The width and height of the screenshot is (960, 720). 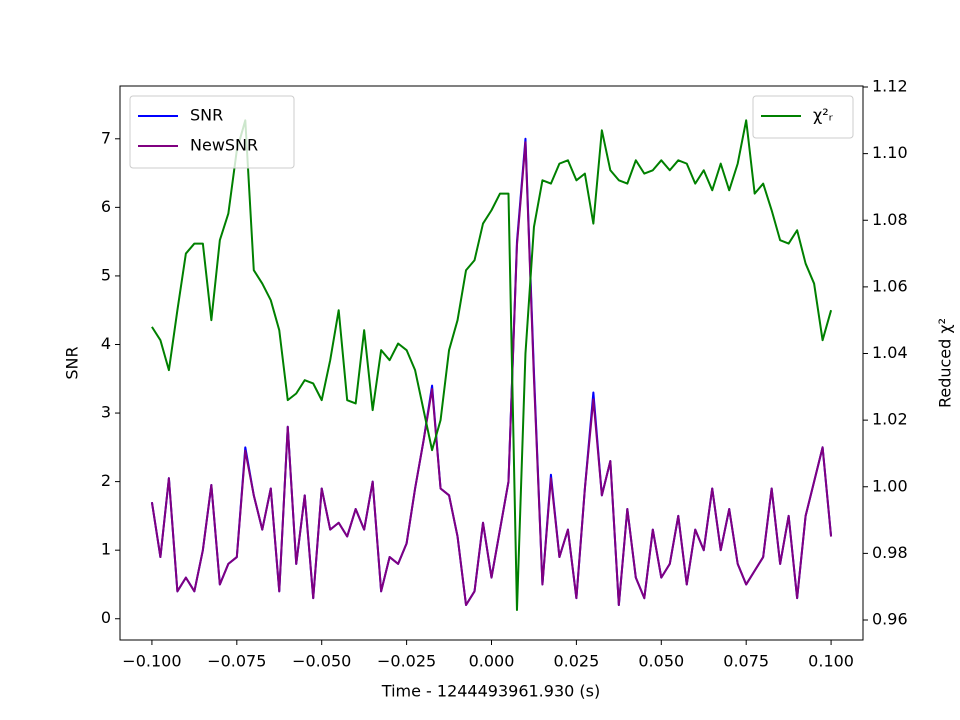 I want to click on y2-tick-label: 1.00, so click(x=890, y=485).